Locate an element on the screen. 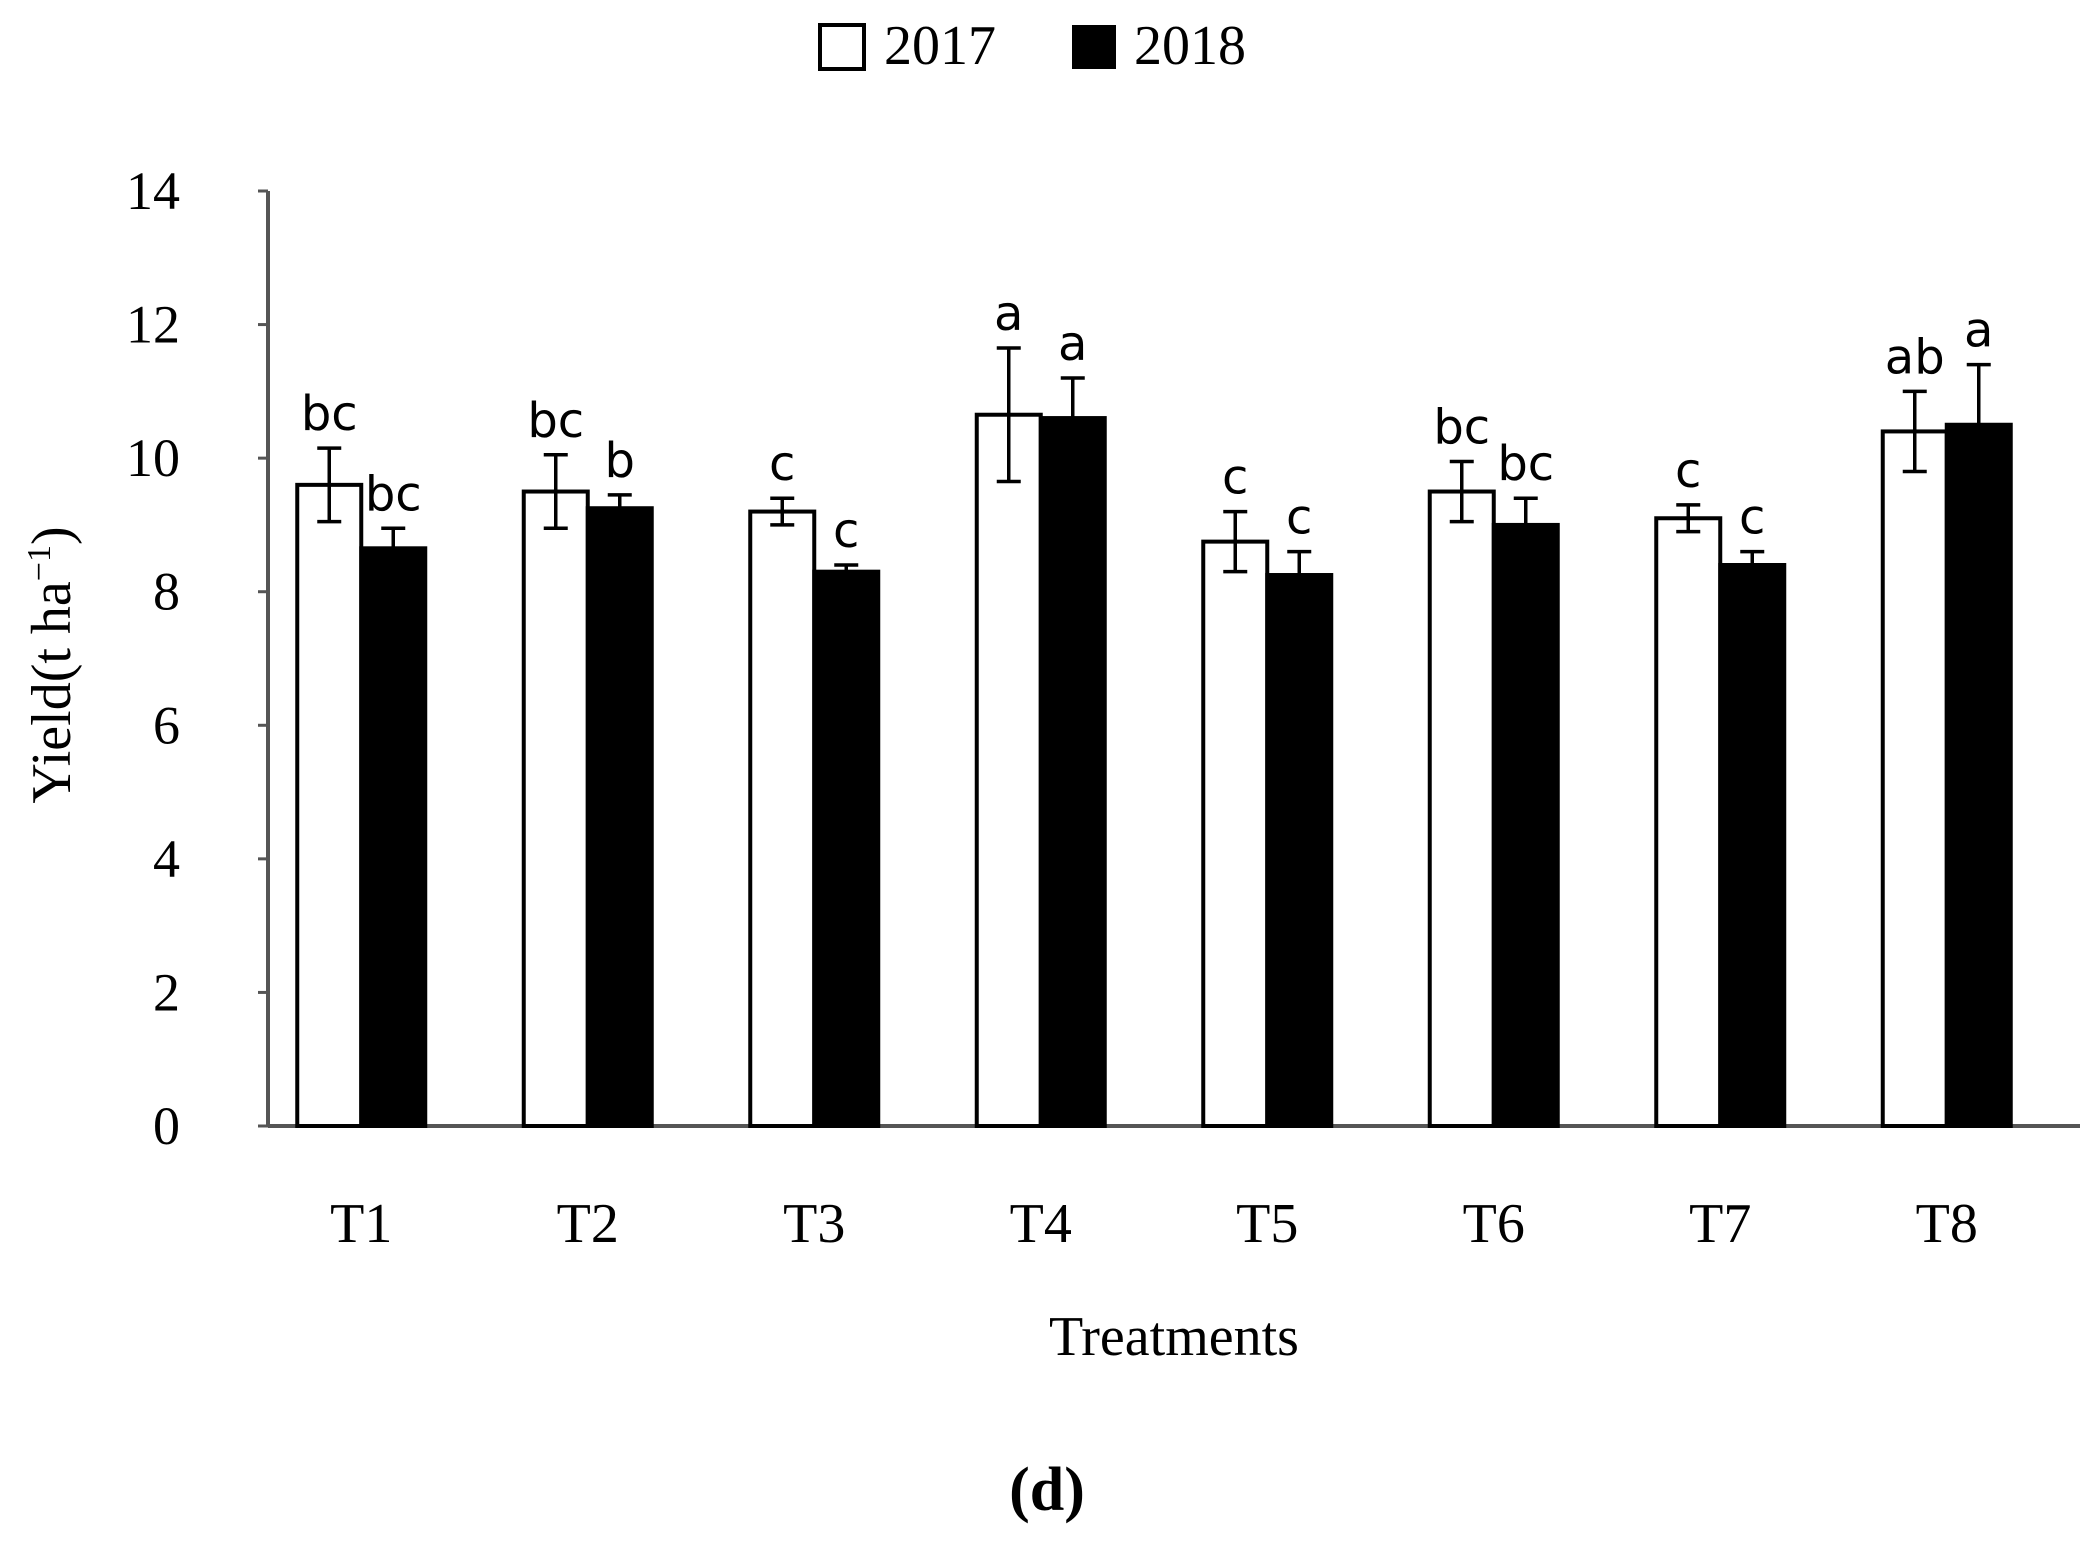 The width and height of the screenshot is (2094, 1544). legend-swatch-2018 is located at coordinates (1094, 47).